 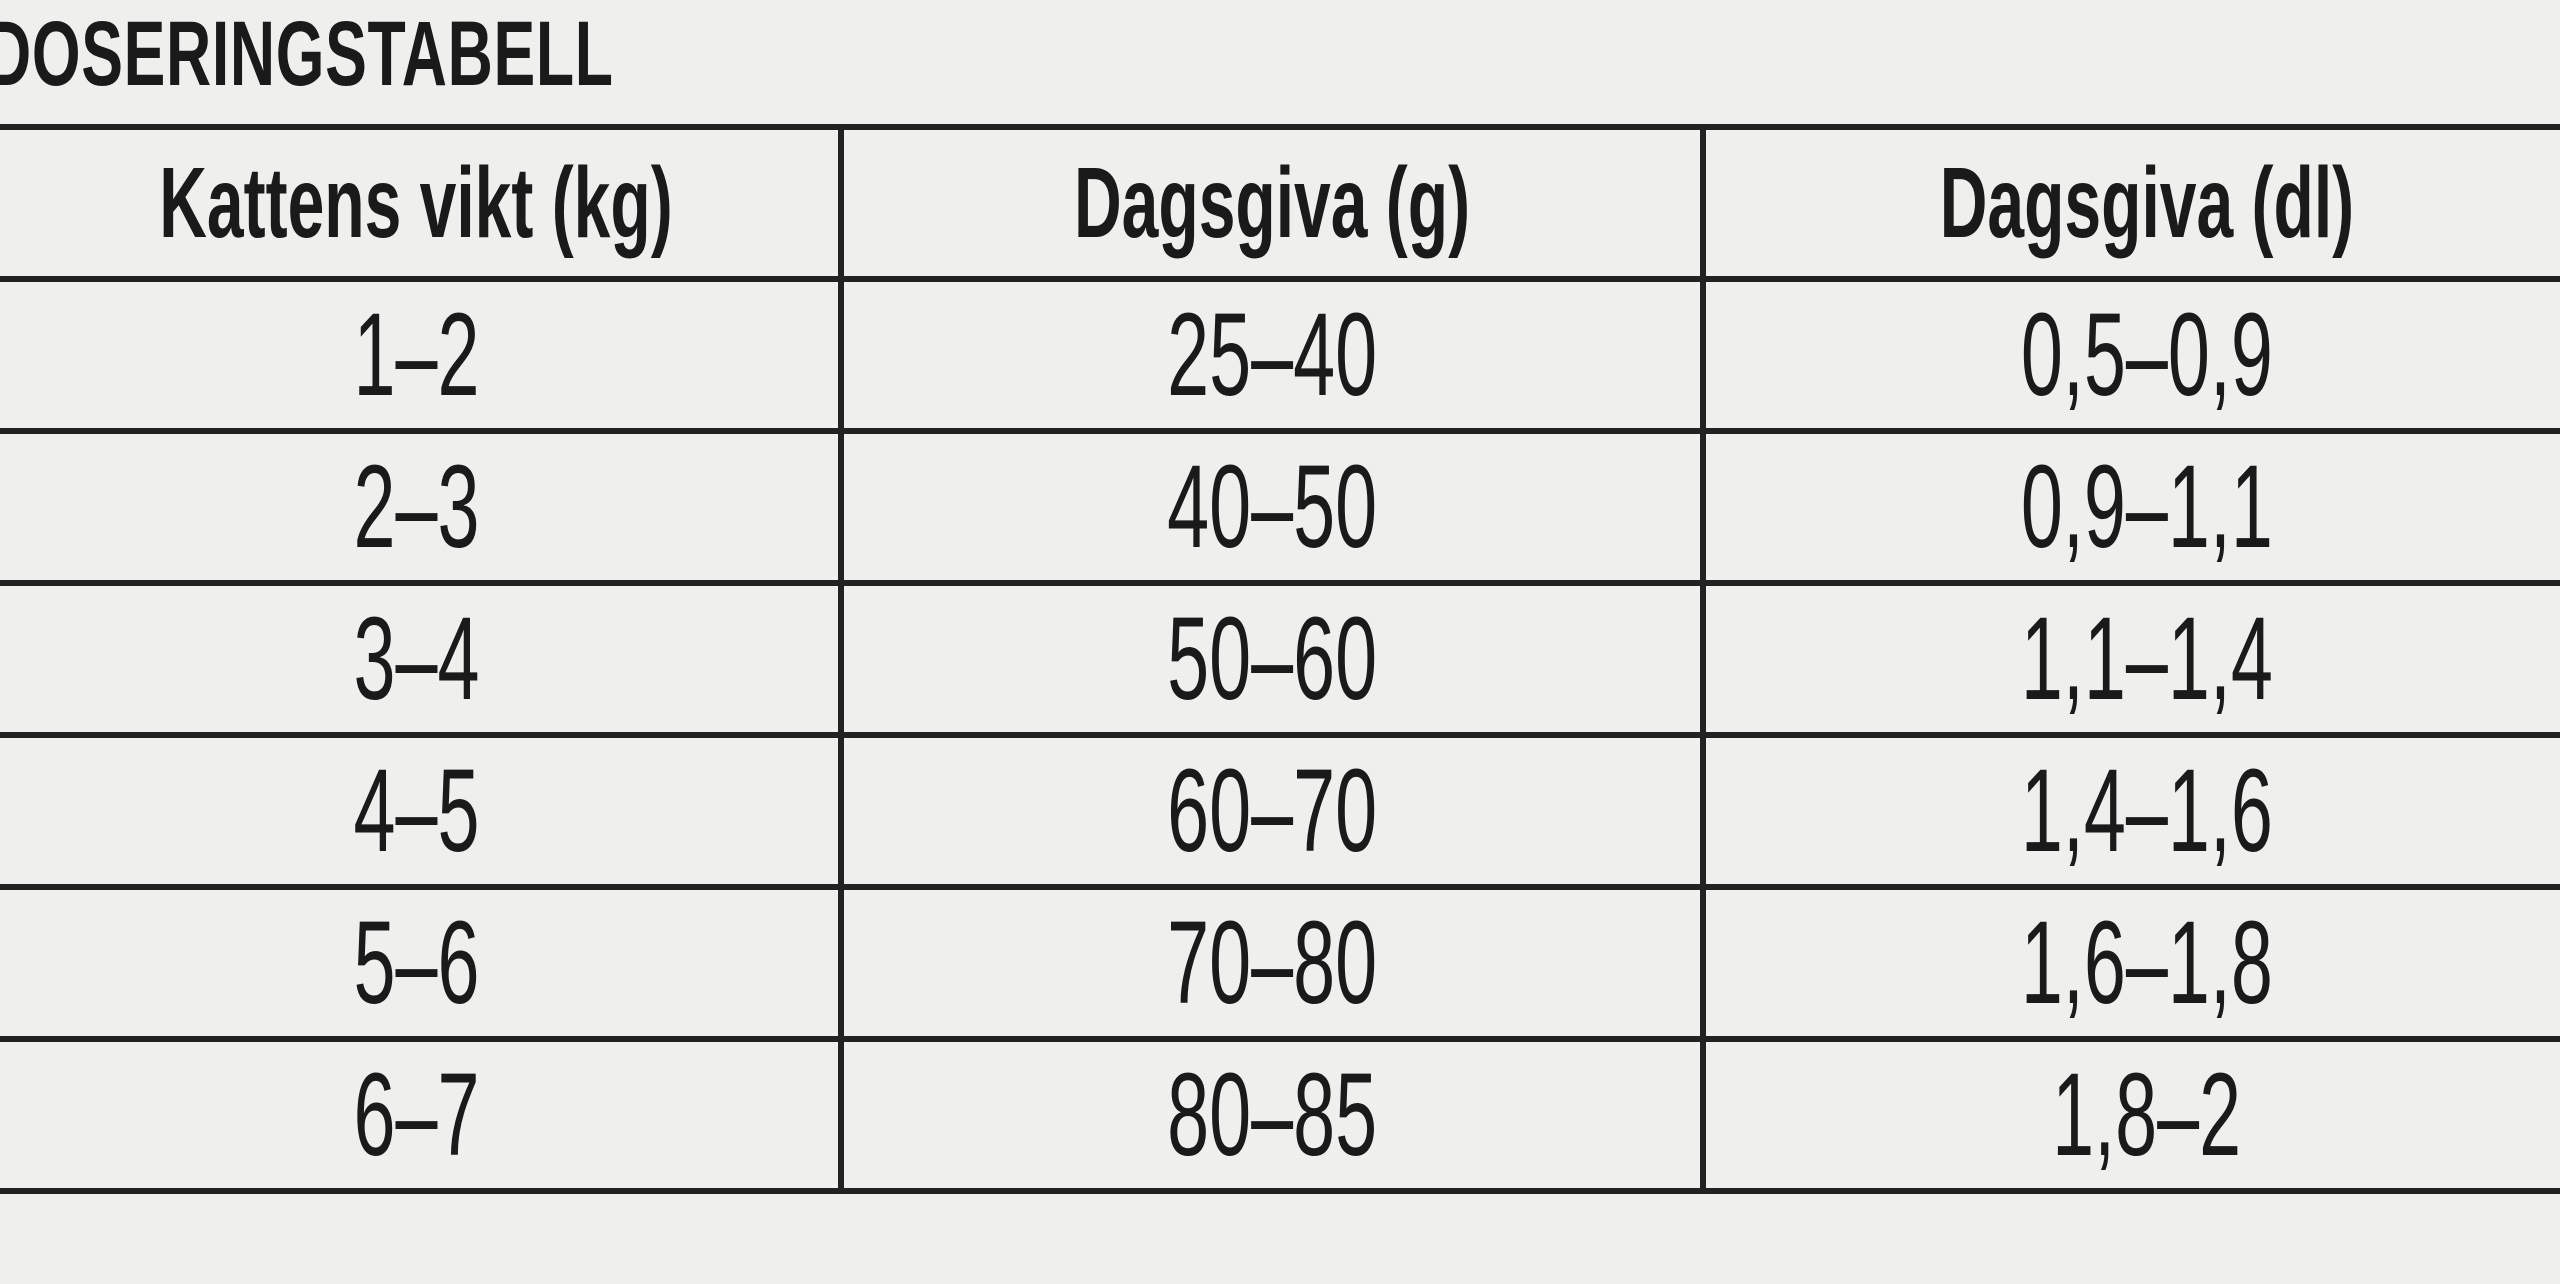 I want to click on body-row: 1–2 25–40 0,5–0,9, so click(x=1280, y=355).